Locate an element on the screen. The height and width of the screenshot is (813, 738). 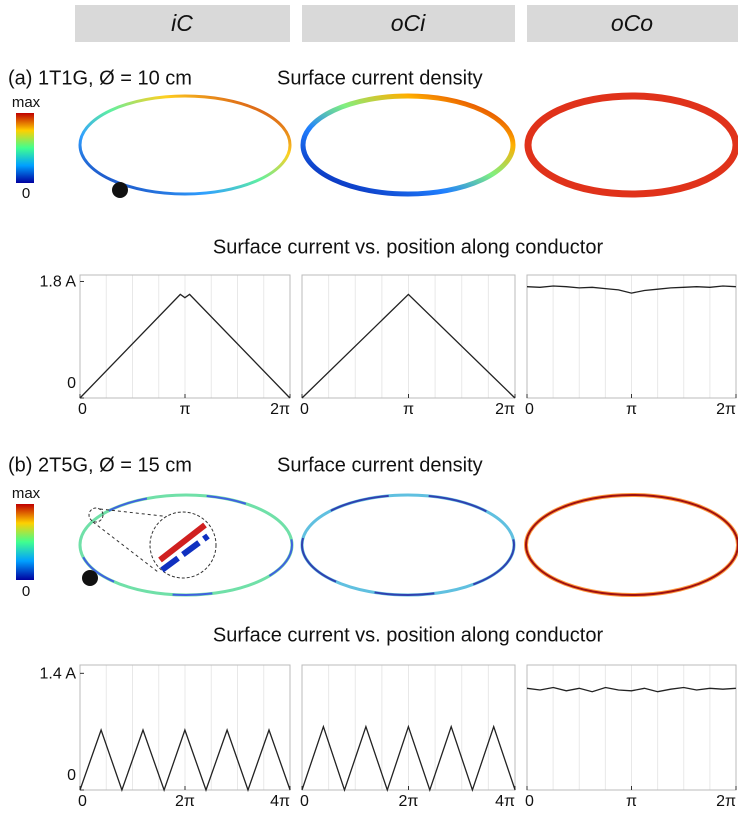
column-label: oCi is located at coordinates (408, 23).